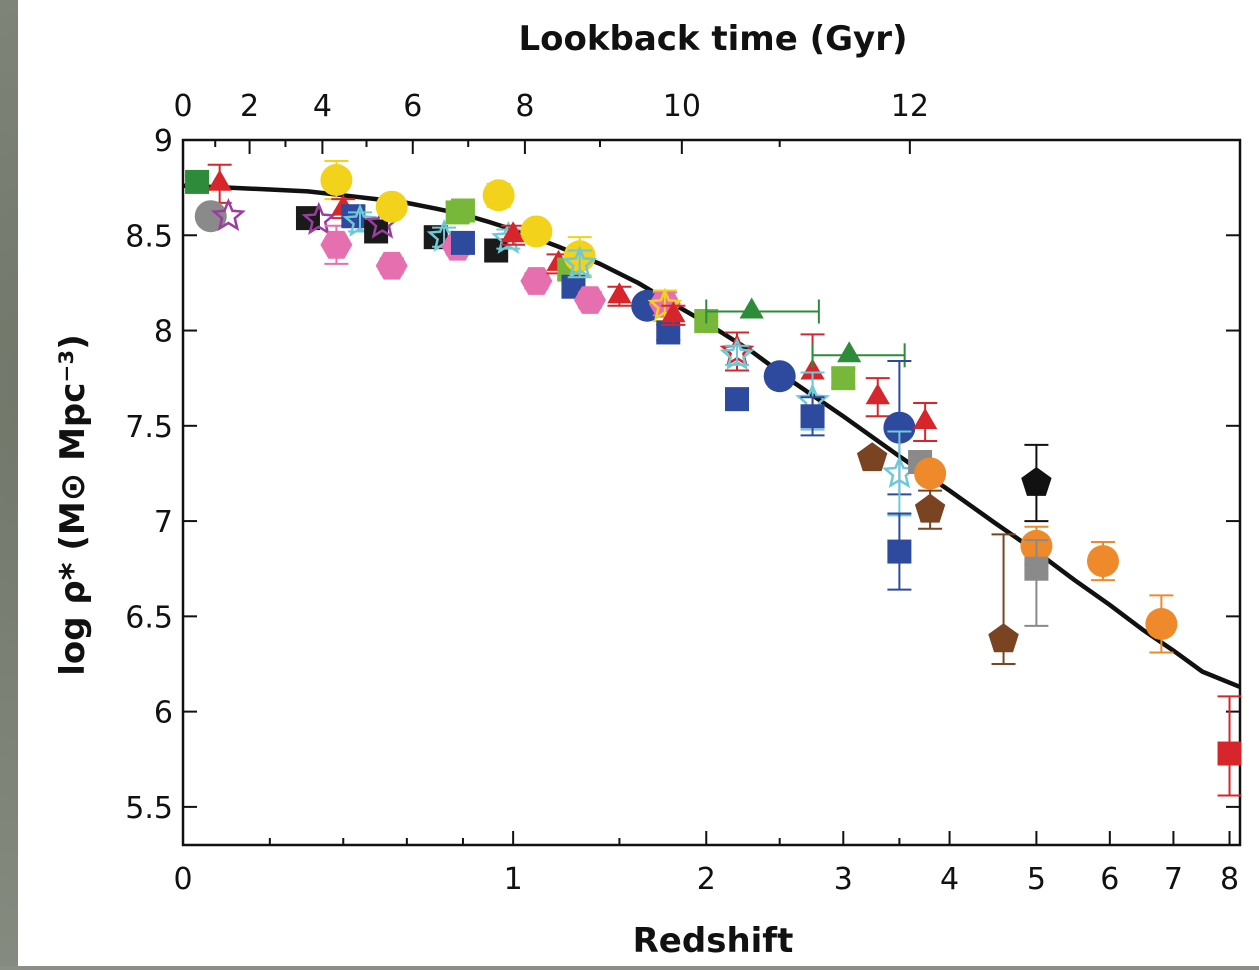  Describe the element at coordinates (712, 39) in the screenshot. I see `top-axis-title: Lookback time (Gyr)` at that location.